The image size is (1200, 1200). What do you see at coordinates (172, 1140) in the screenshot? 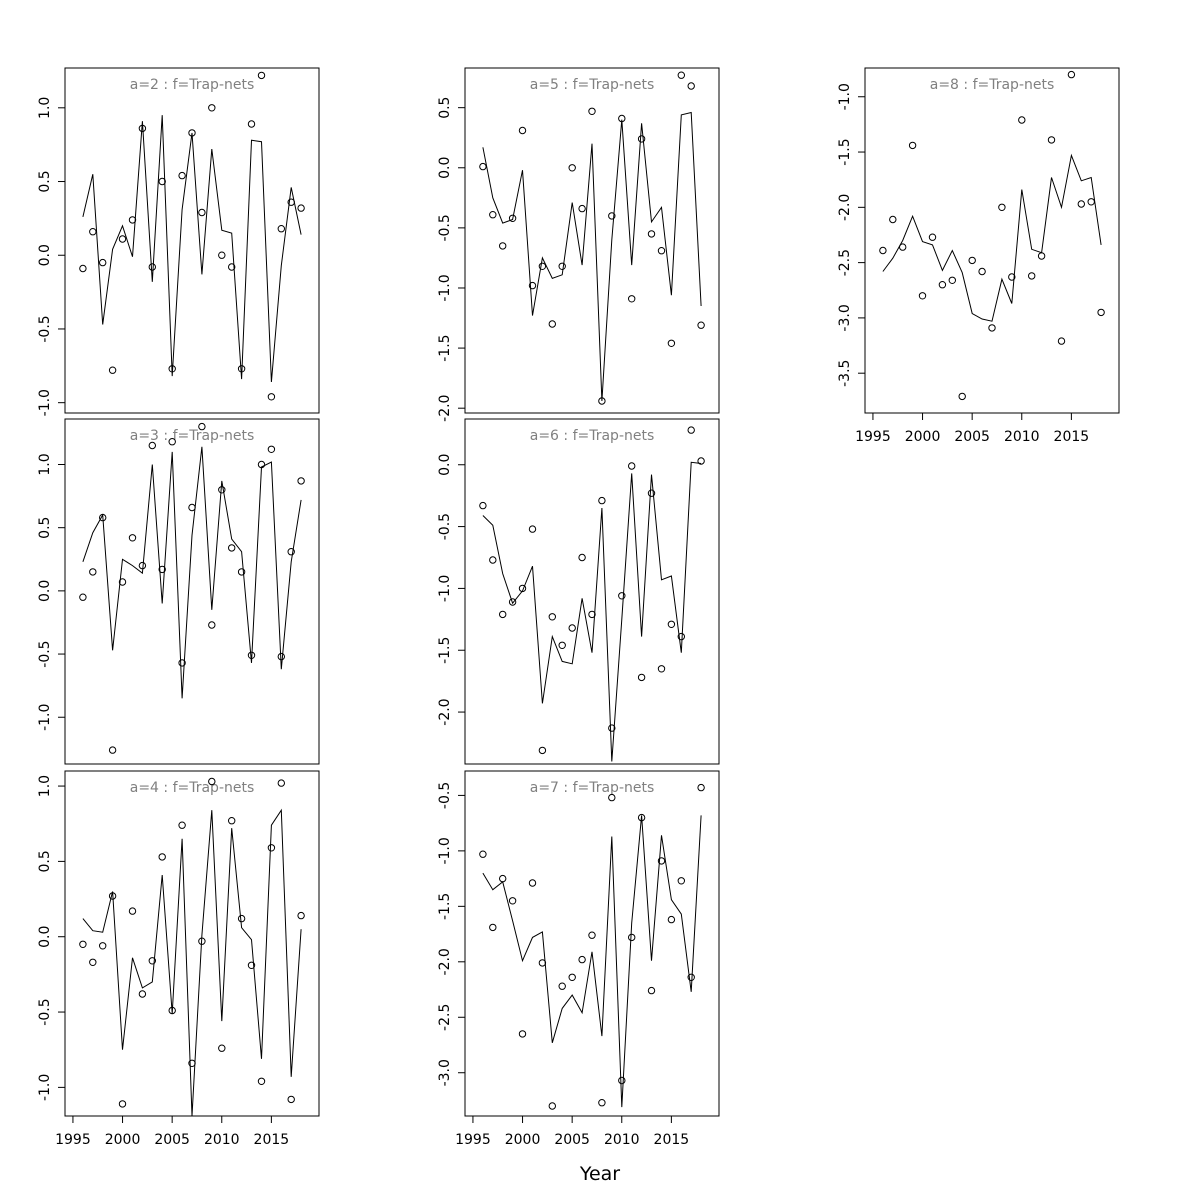
I see `x-tick-label: 2005` at bounding box center [172, 1140].